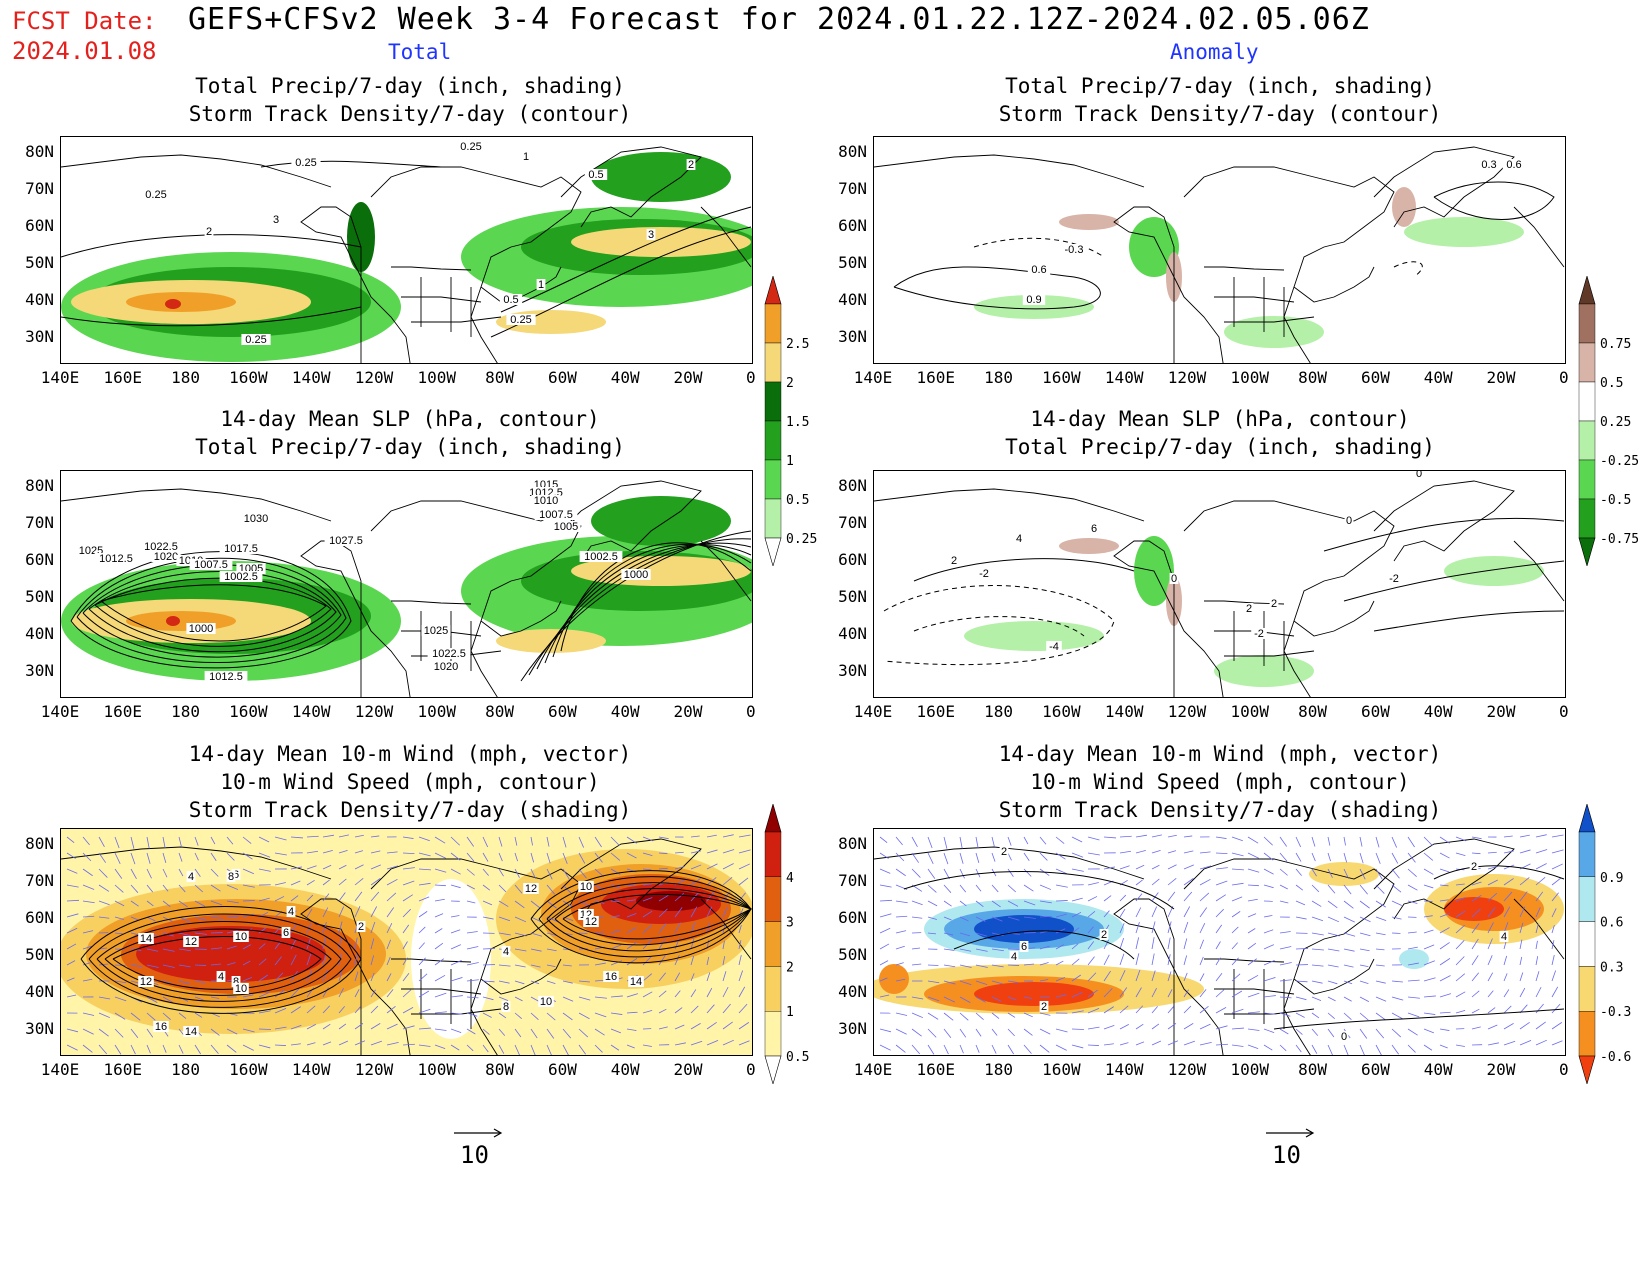  Describe the element at coordinates (1488, 165) in the screenshot. I see `contour-label: 0.3` at that location.